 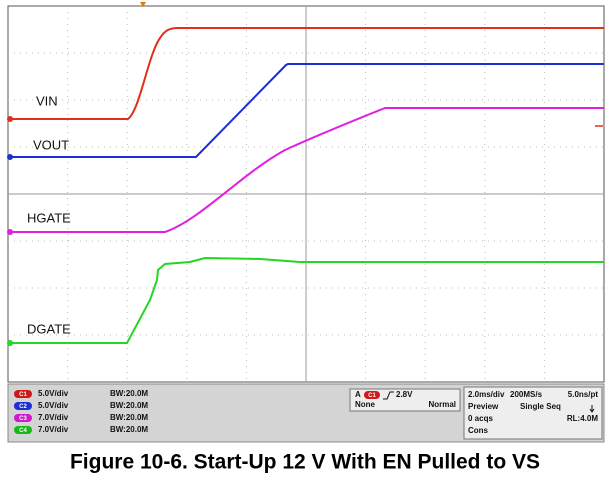 What do you see at coordinates (143, 4) in the screenshot?
I see `trigger-position-marker` at bounding box center [143, 4].